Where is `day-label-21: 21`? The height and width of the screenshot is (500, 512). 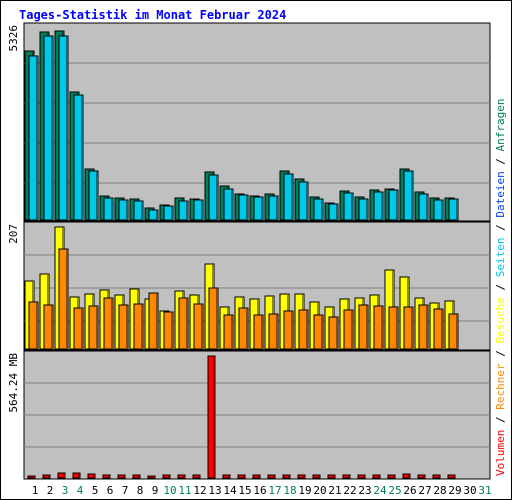 day-label-21: 21 is located at coordinates (334, 490).